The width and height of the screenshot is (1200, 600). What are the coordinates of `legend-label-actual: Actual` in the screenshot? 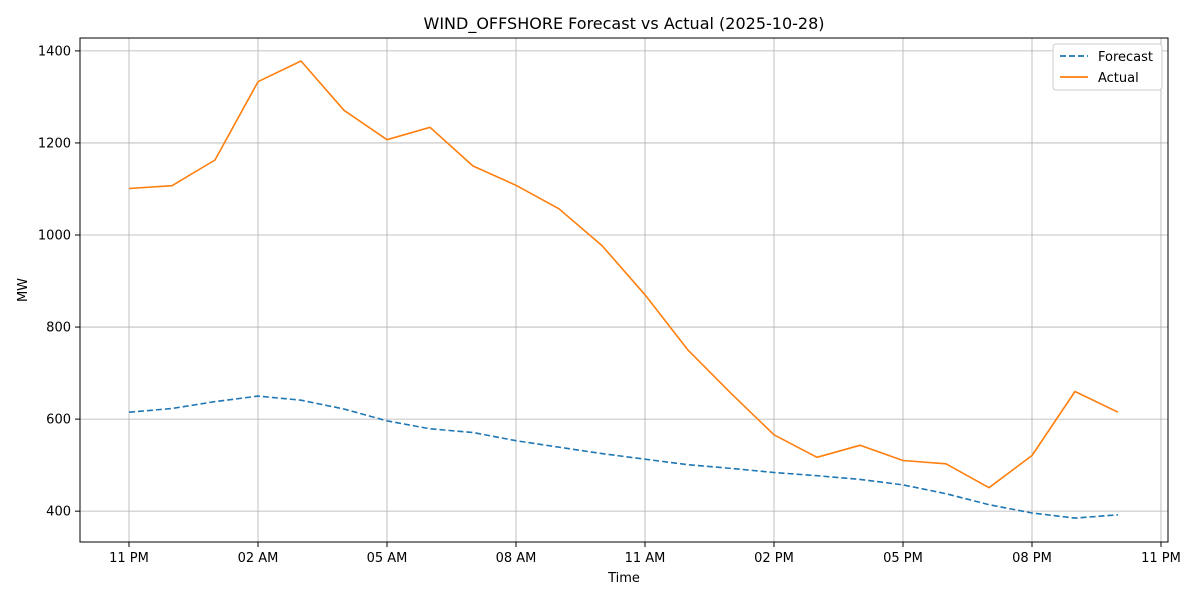 It's located at (1118, 78).